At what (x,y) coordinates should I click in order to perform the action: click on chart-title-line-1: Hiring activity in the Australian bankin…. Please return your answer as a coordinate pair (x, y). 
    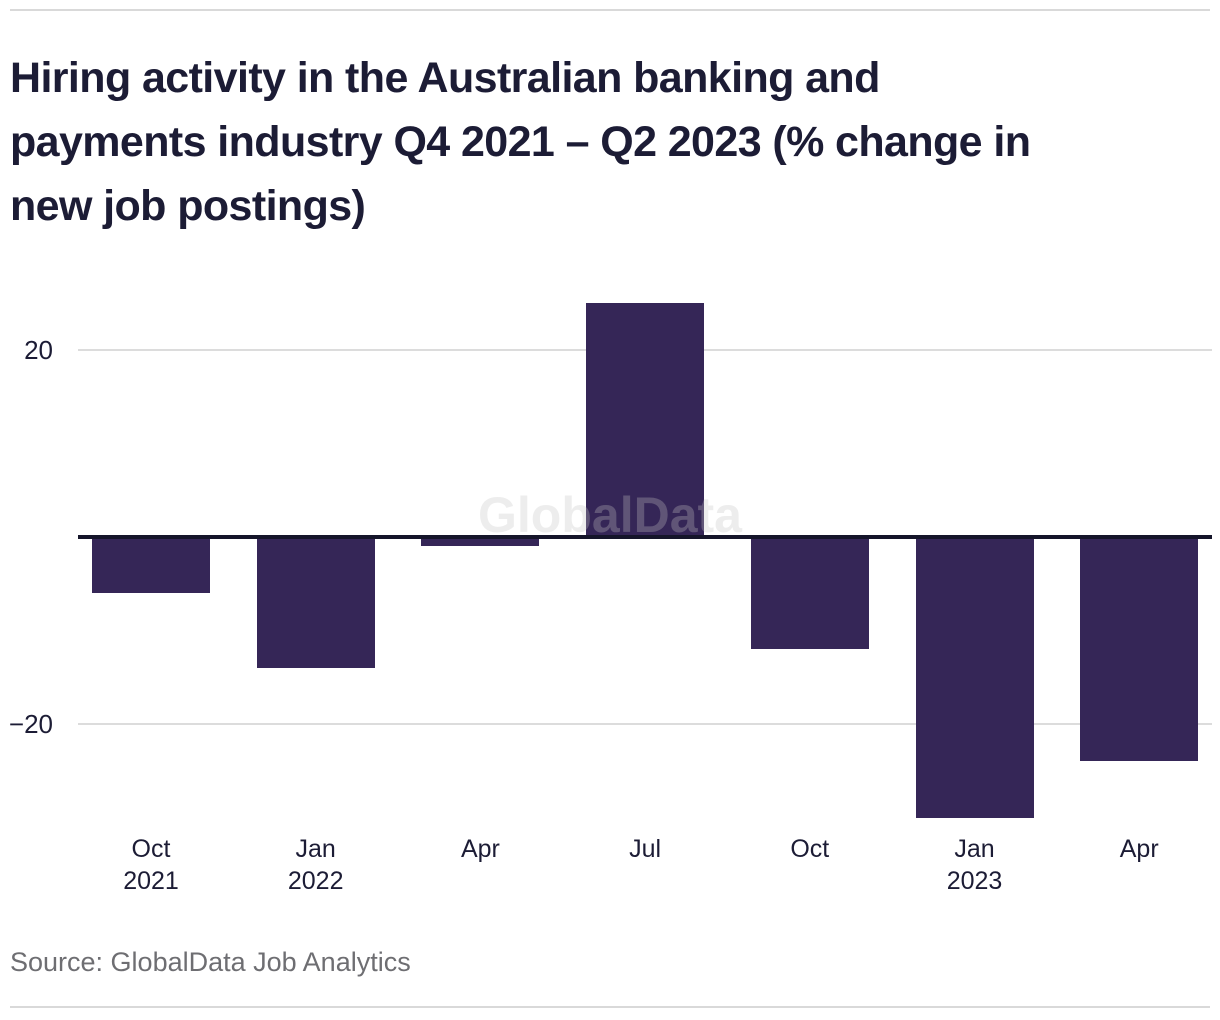
    Looking at the image, I should click on (445, 78).